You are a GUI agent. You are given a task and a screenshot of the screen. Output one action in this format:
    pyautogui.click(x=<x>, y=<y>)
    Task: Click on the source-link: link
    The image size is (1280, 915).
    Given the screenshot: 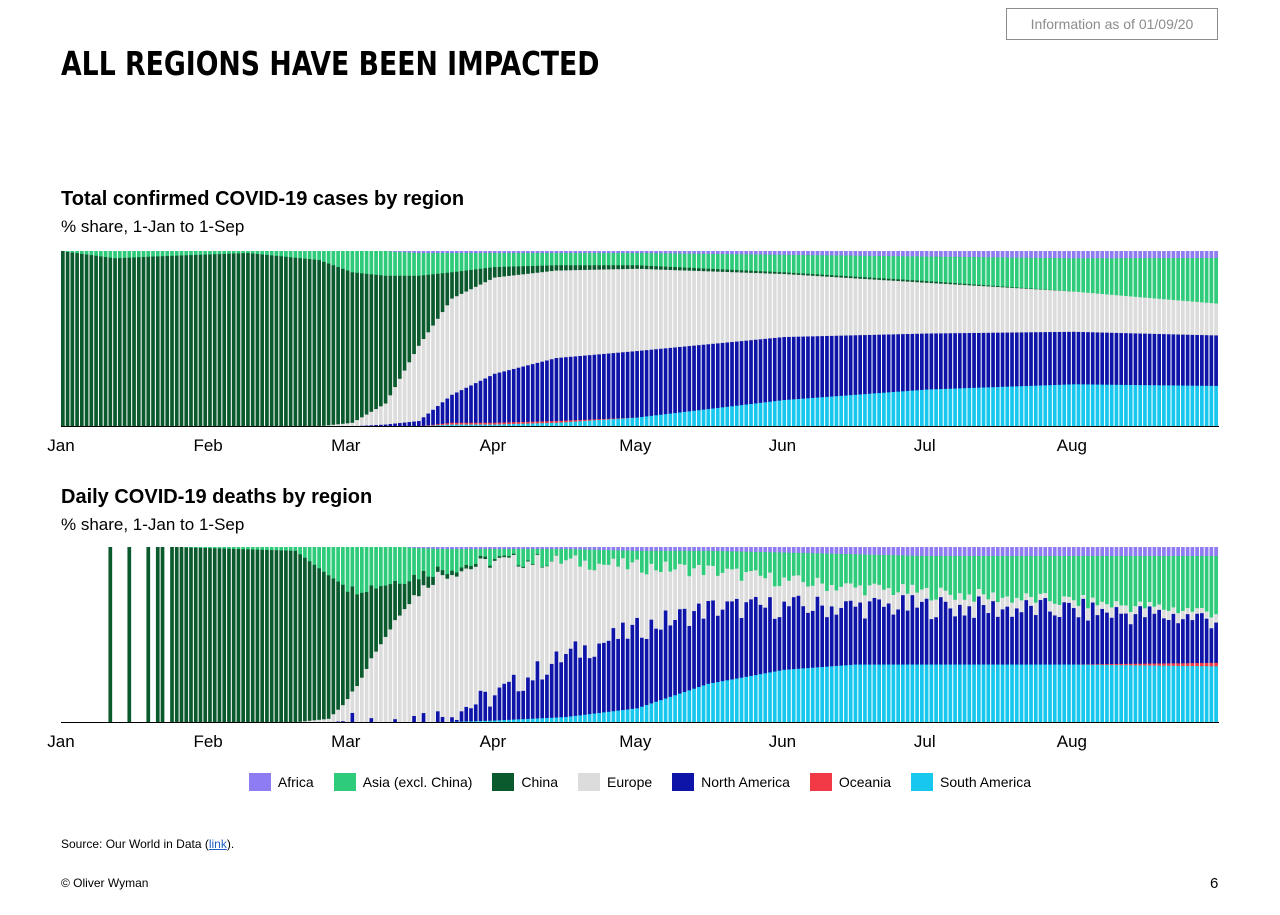 What is the action you would take?
    pyautogui.click(x=217, y=844)
    